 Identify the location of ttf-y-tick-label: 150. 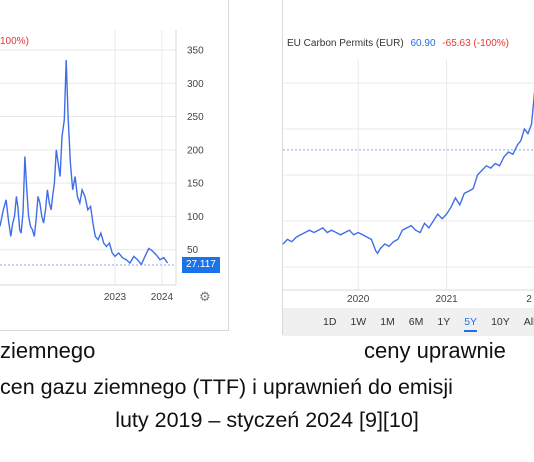
(195, 184).